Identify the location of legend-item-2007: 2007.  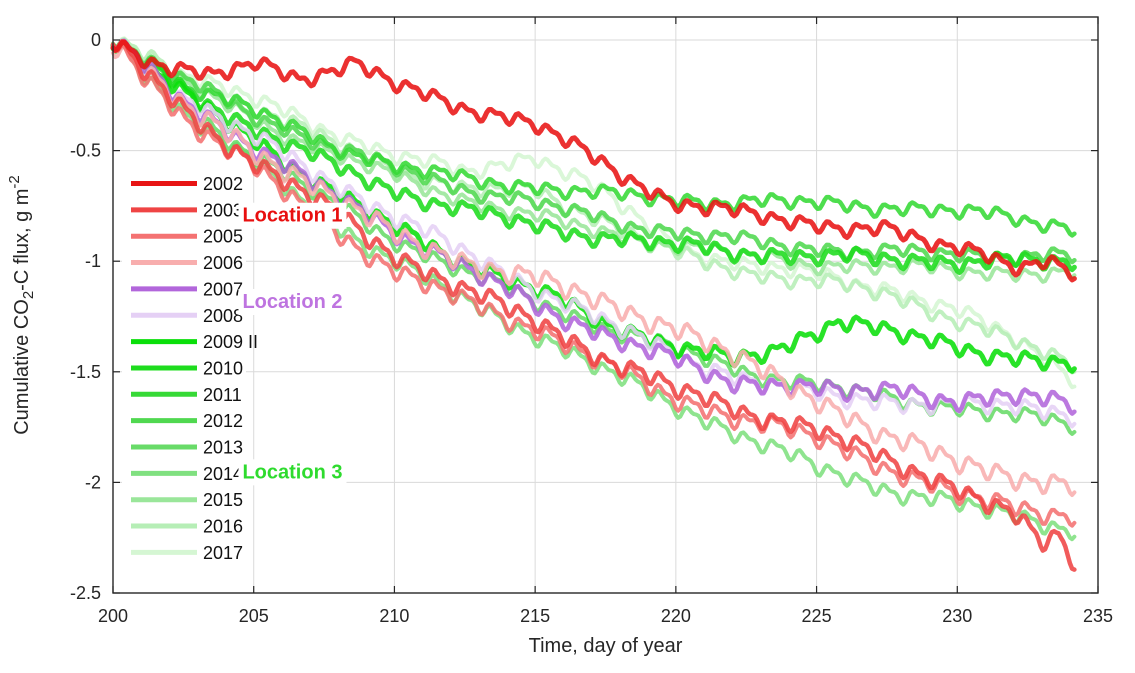
(187, 289).